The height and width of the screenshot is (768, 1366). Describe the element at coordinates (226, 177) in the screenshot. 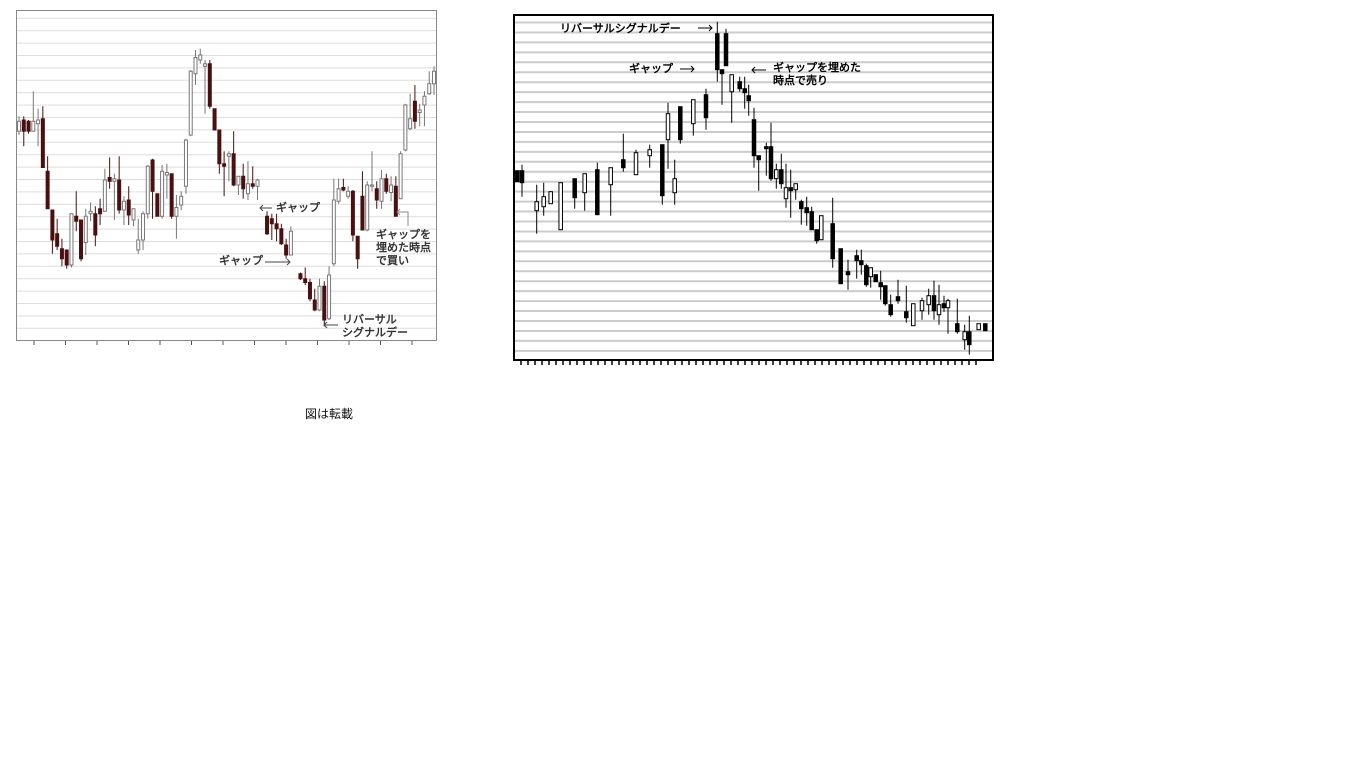

I see `left-candlestick-chart` at that location.